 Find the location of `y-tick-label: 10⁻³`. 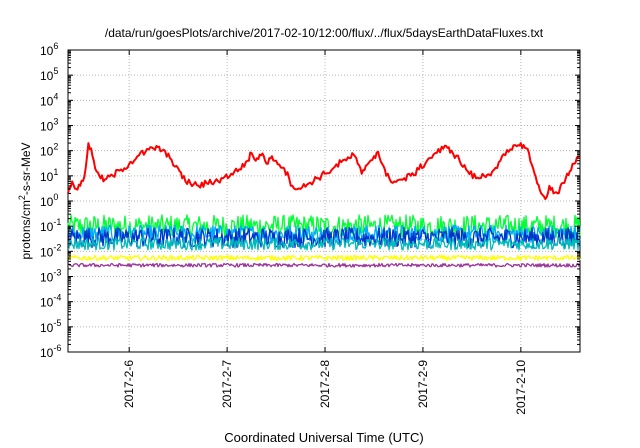

y-tick-label: 10⁻³ is located at coordinates (50, 276).